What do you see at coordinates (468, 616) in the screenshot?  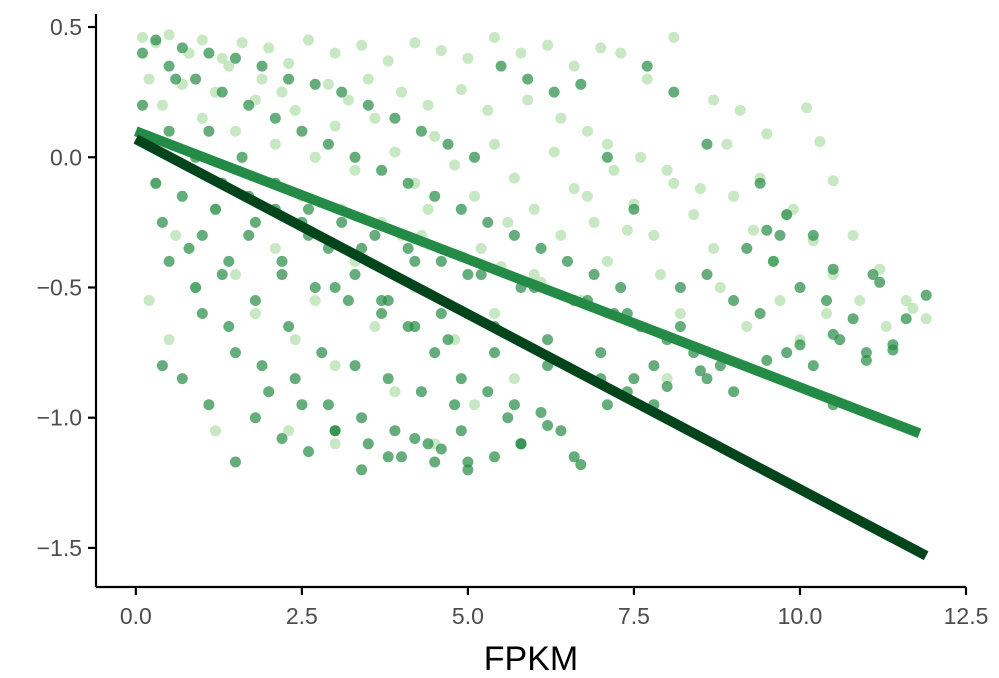 I see `x-tick-label: 5.0` at bounding box center [468, 616].